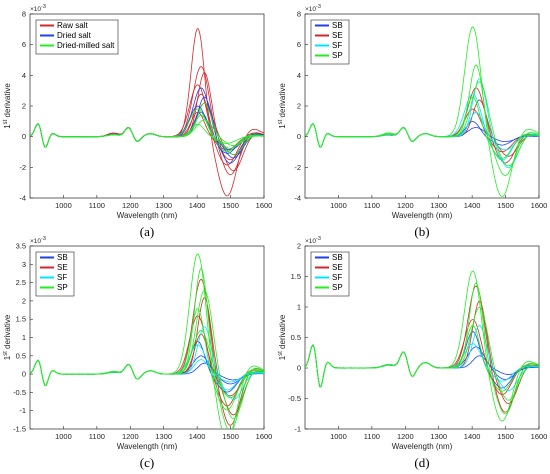 The width and height of the screenshot is (550, 474). I want to click on y-tick-label: 0.5, so click(296, 337).